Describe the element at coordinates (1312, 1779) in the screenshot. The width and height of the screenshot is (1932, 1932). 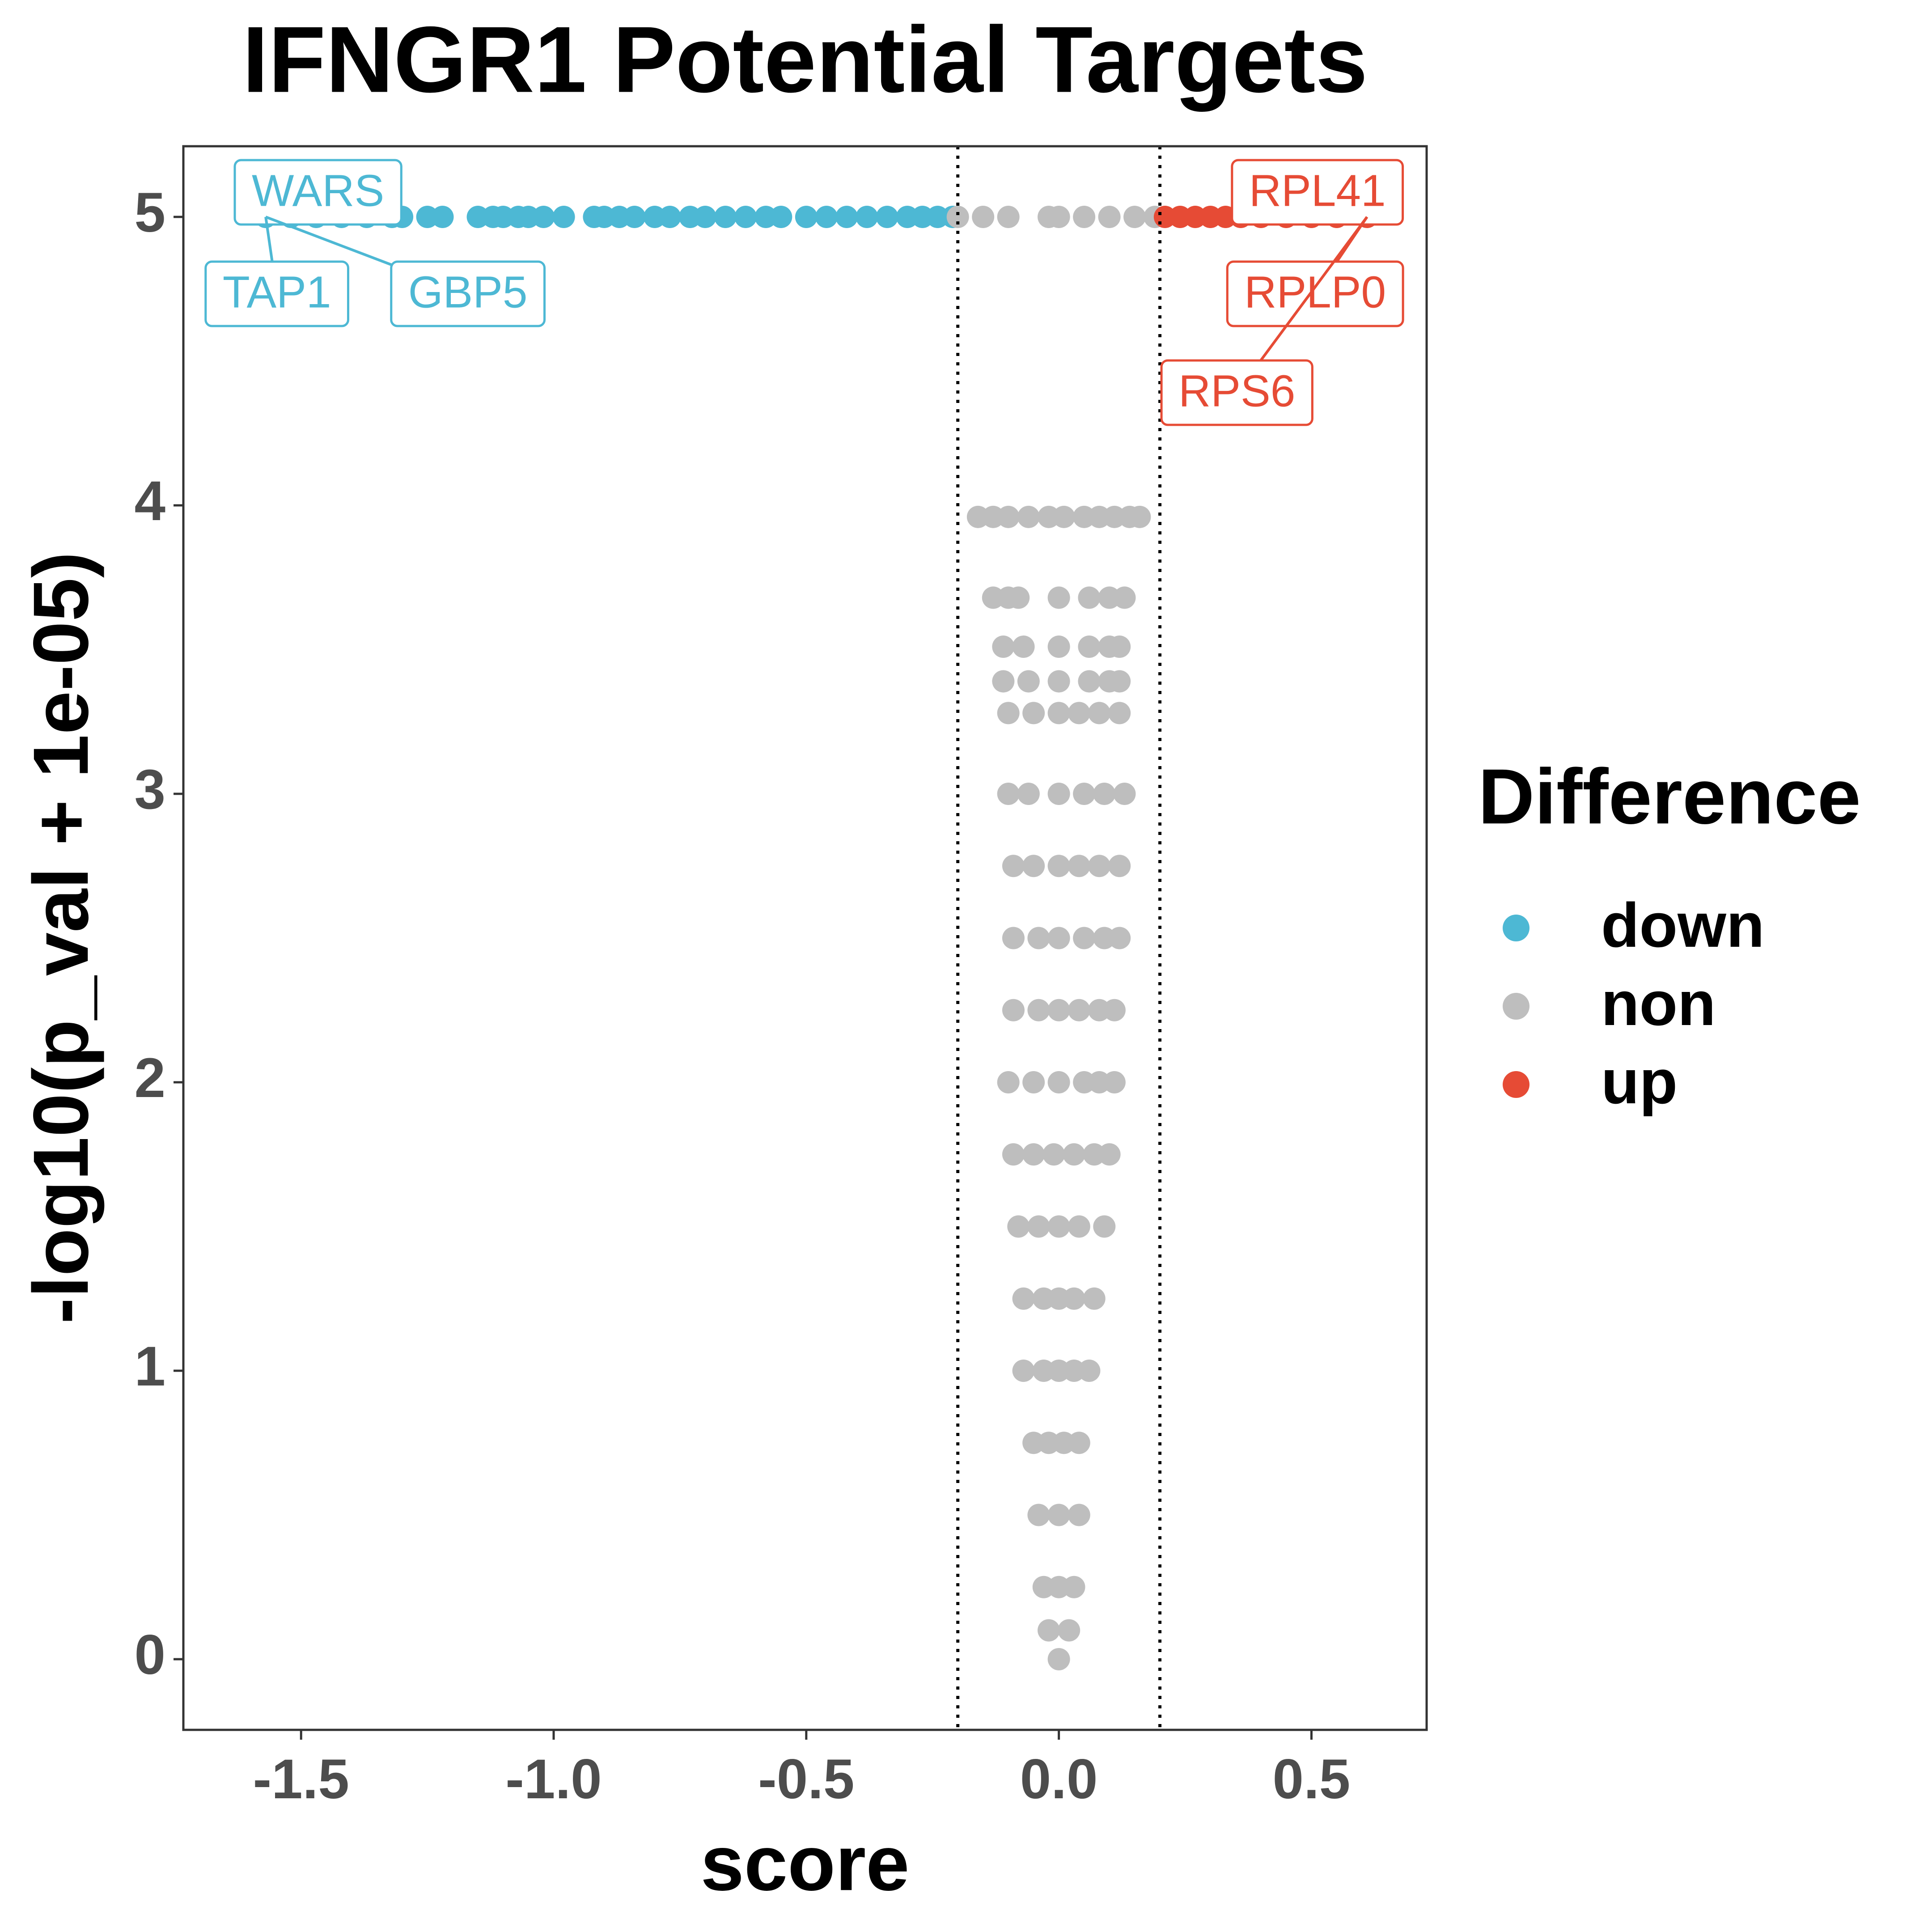
I see `x-tick-label: 0.5` at that location.